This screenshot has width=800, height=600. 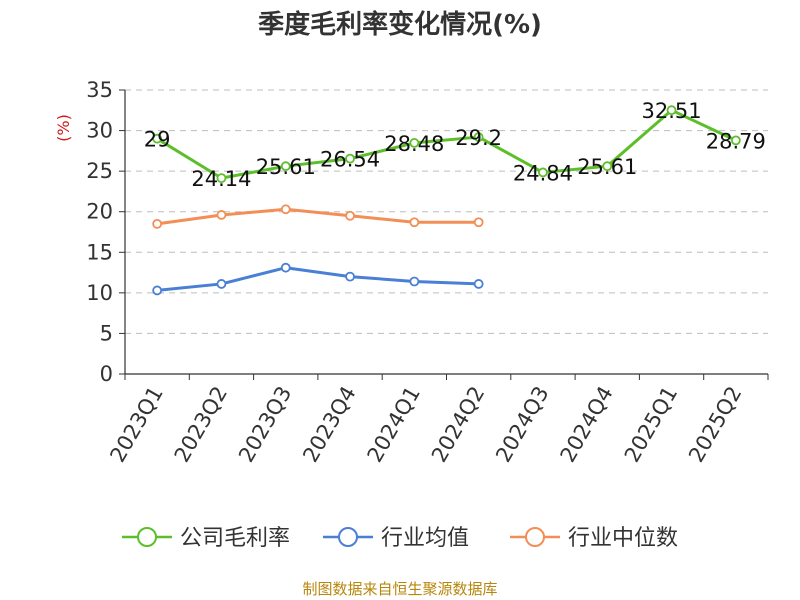 What do you see at coordinates (99, 131) in the screenshot?
I see `y-tick-label: 30` at bounding box center [99, 131].